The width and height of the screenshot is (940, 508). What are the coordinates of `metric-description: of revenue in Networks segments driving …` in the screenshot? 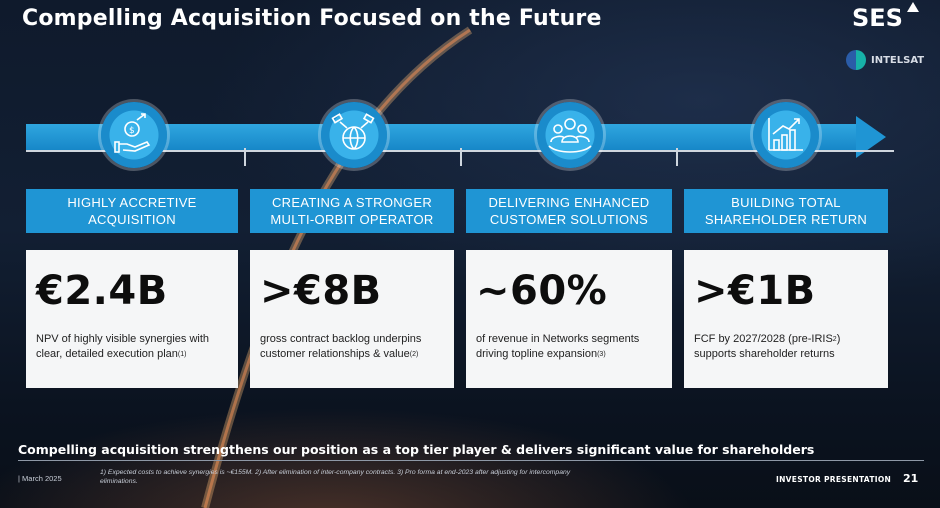 It's located at (558, 346).